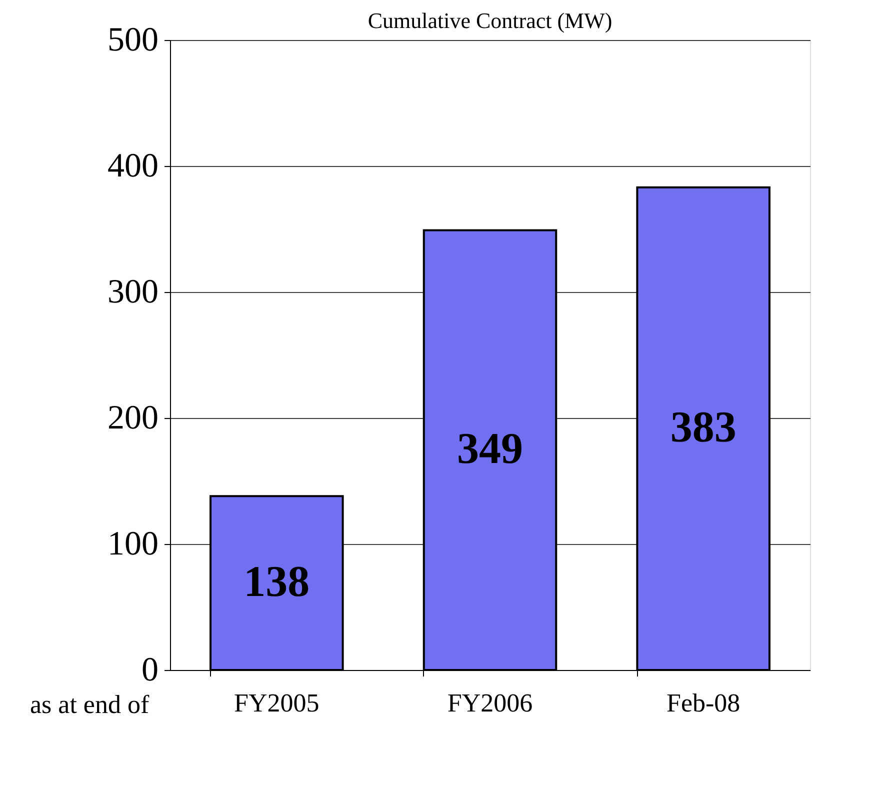 This screenshot has height=804, width=876. Describe the element at coordinates (133, 418) in the screenshot. I see `y-tick-label: 200` at that location.